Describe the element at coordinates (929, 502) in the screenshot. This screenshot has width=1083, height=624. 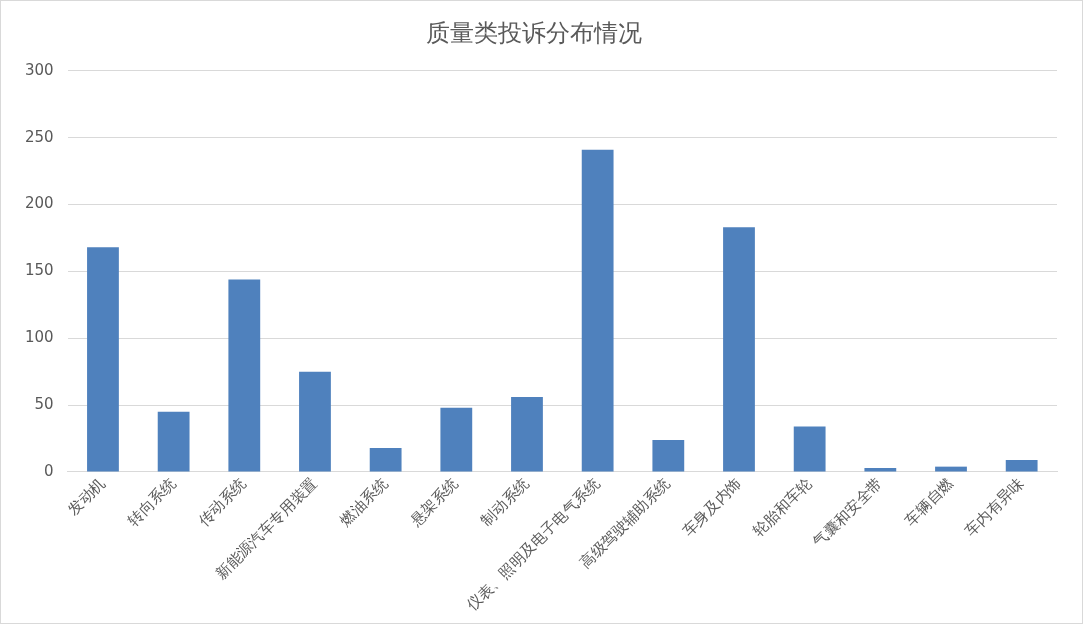
I see `x-tick-label: 车辆自燃` at that location.